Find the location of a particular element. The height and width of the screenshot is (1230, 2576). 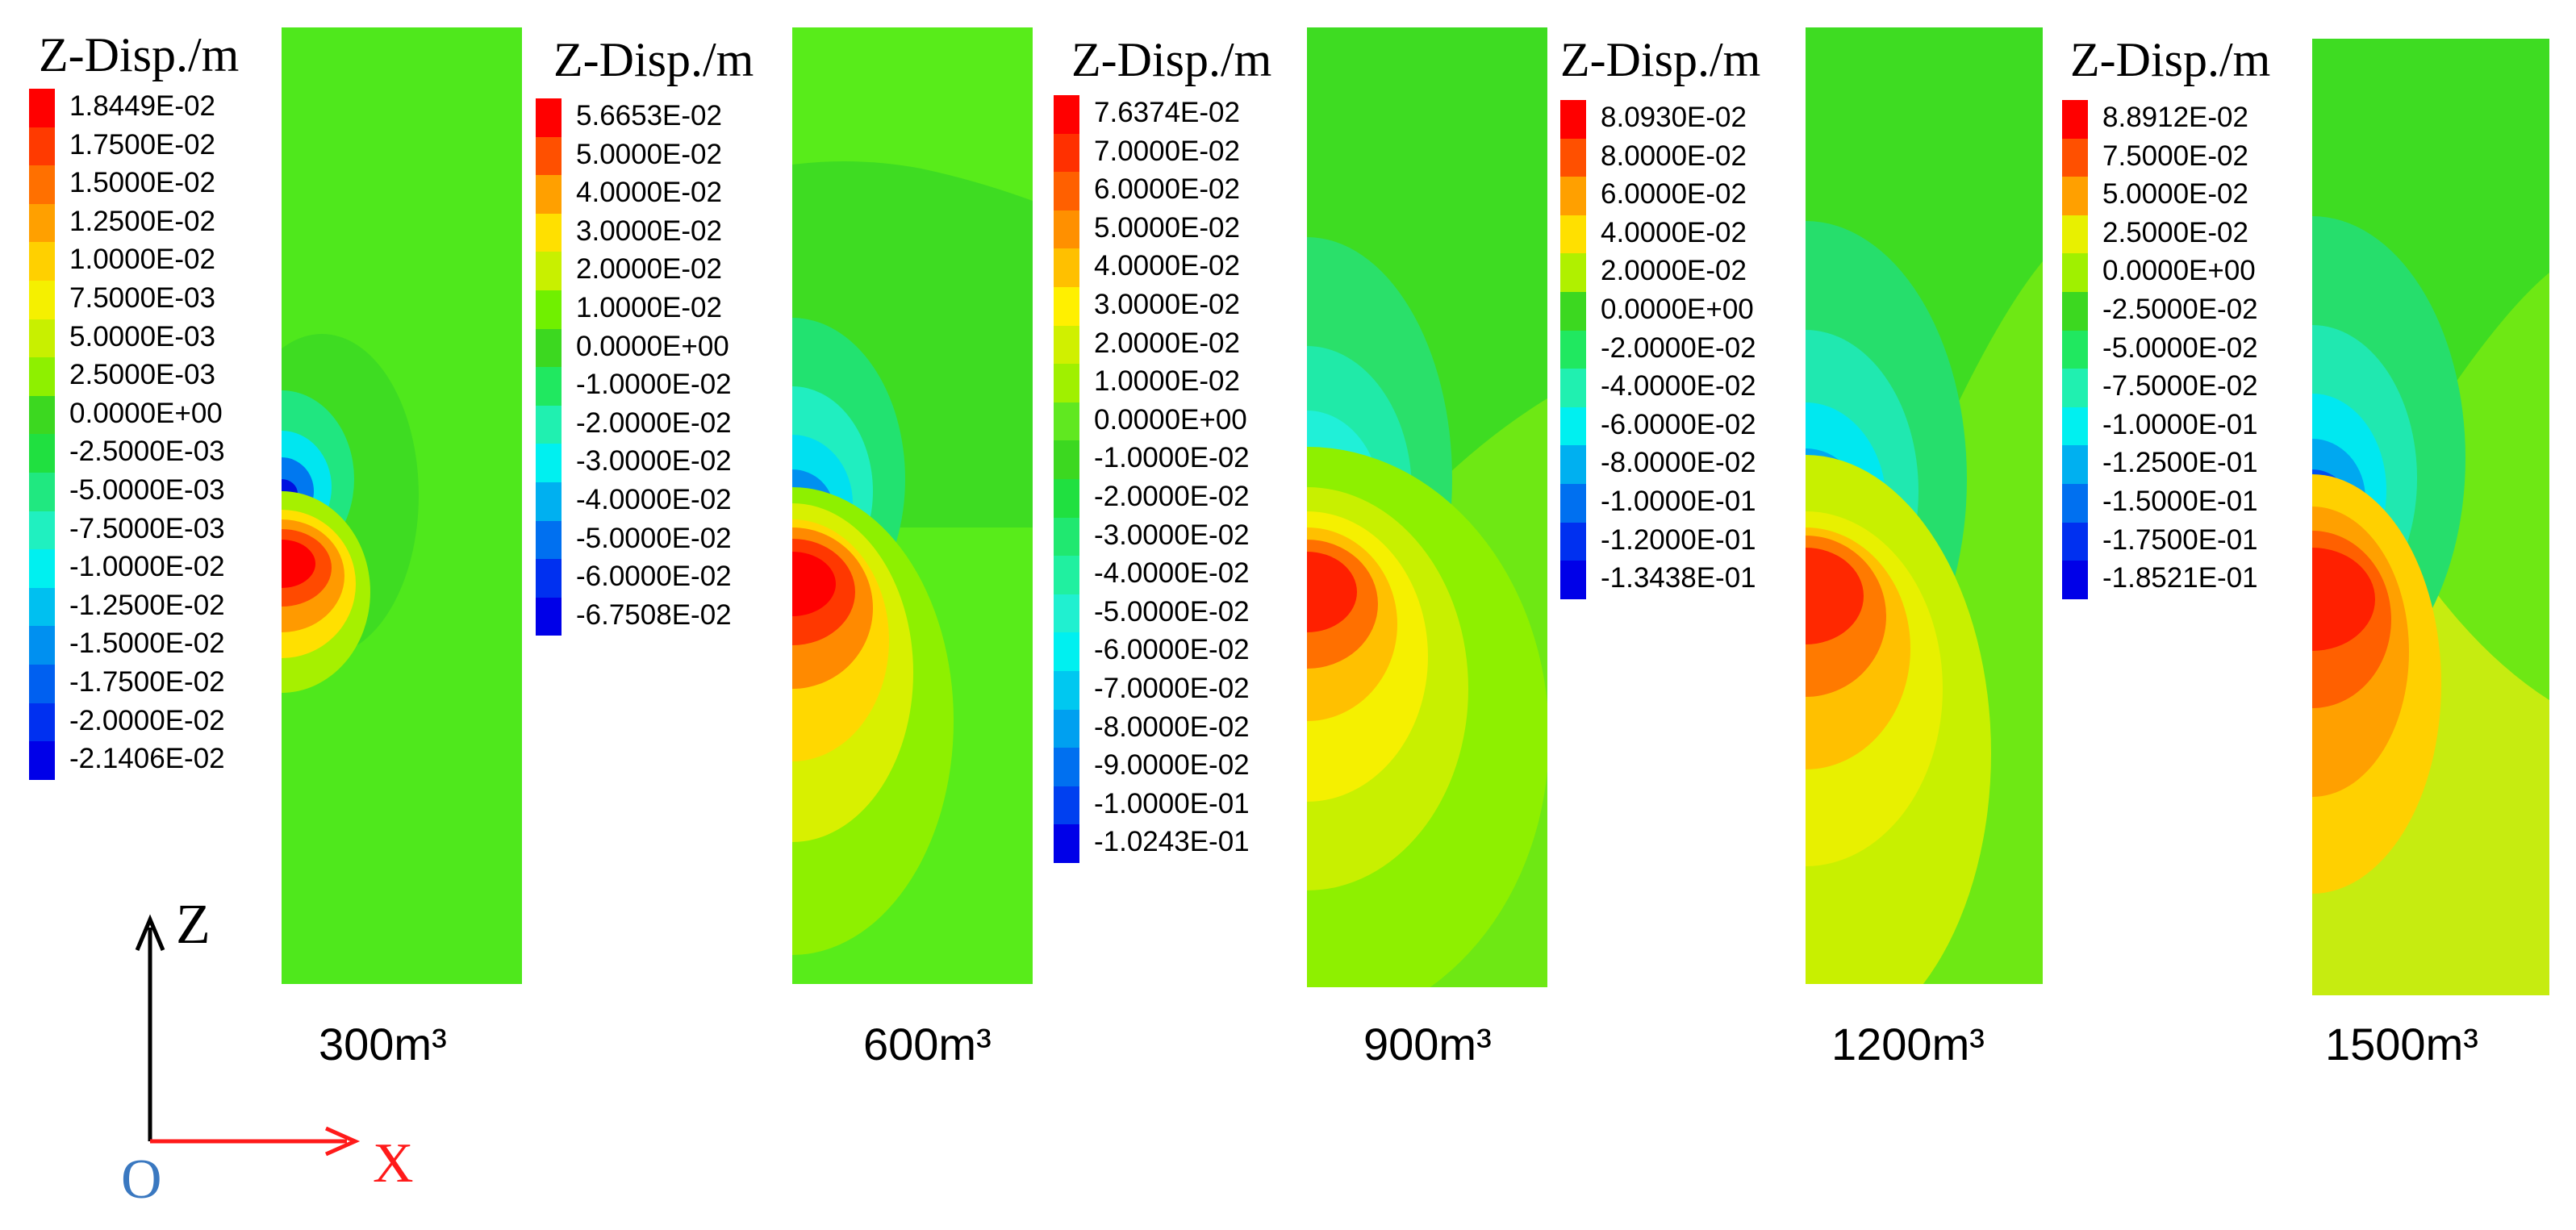

legend-value: -5.0000E-03 is located at coordinates (147, 490).